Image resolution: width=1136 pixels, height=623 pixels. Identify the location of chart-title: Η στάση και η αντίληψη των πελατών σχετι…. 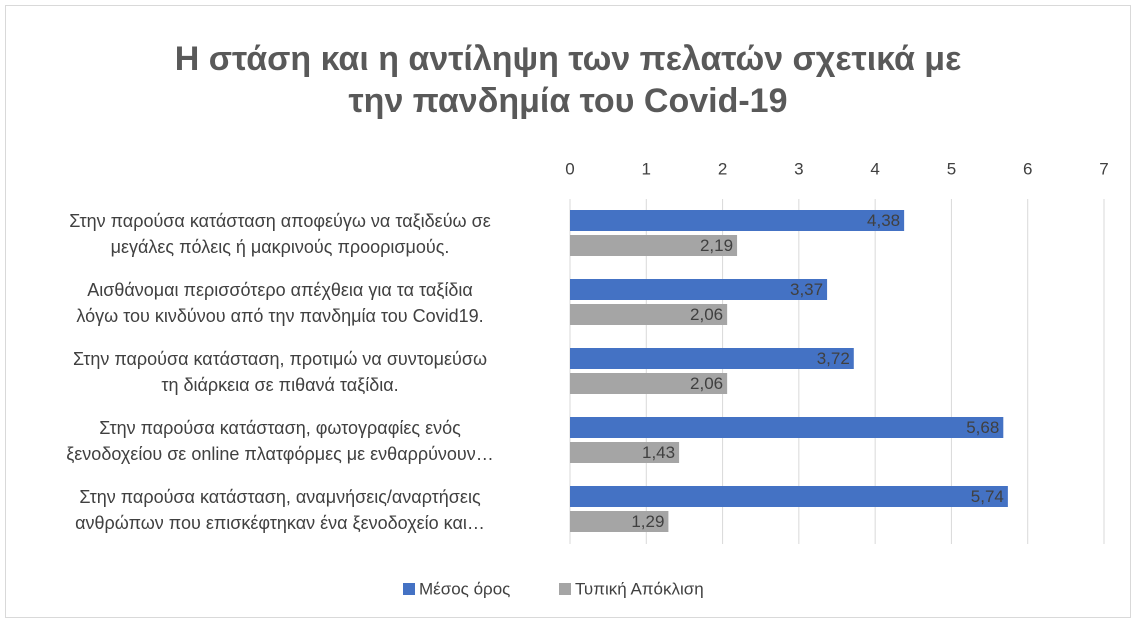
(568, 80).